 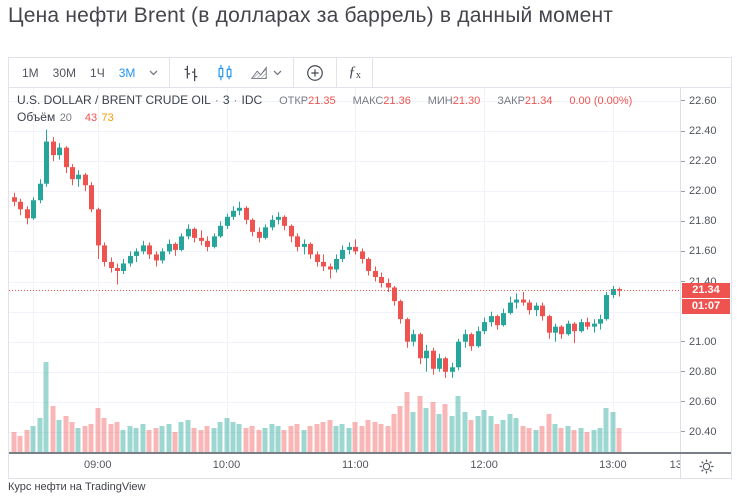 I want to click on circle-plus-icon, so click(x=315, y=73).